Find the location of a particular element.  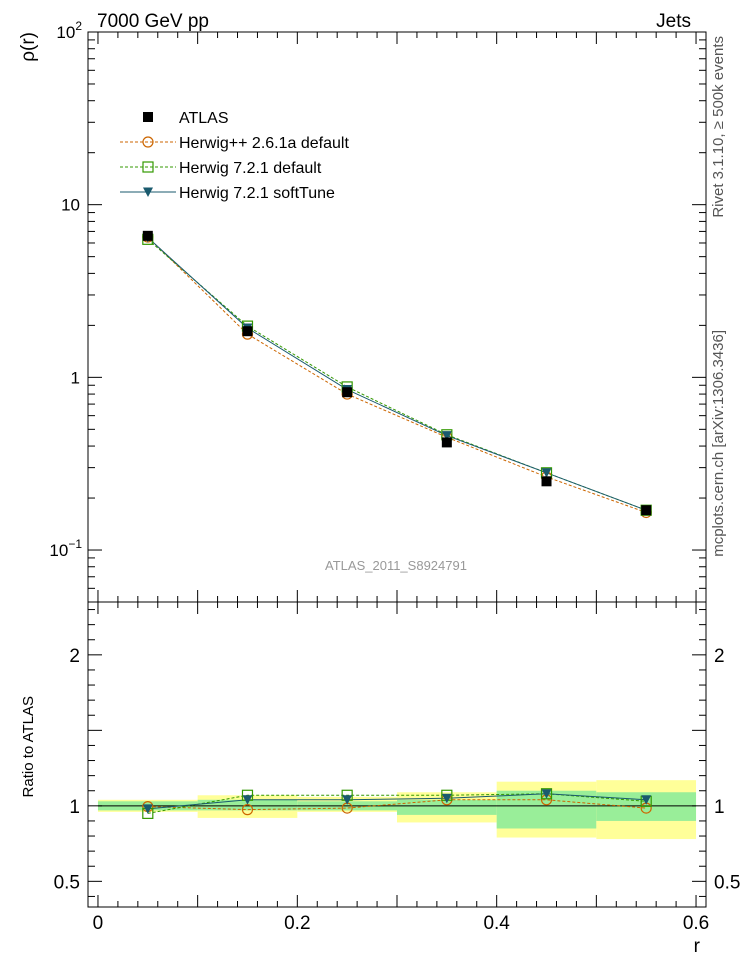

ratio-y-tick-label-right: 2 is located at coordinates (719, 656).